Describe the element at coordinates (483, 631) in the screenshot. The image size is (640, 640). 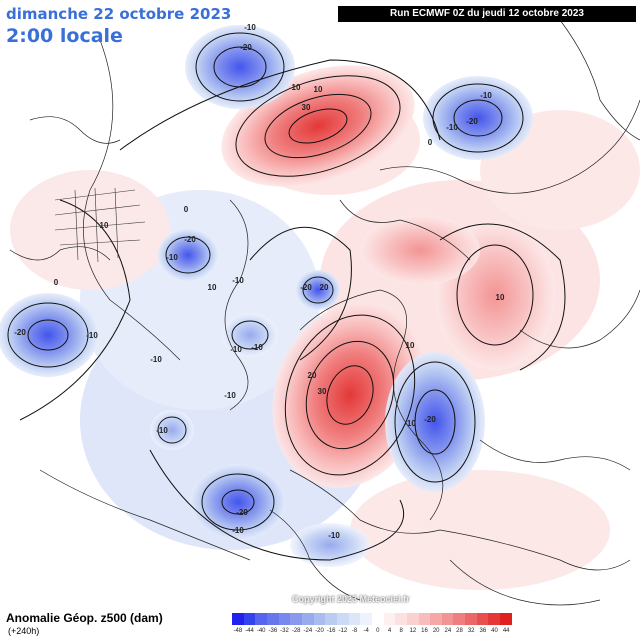
I see `legend-tick-label: 36` at that location.